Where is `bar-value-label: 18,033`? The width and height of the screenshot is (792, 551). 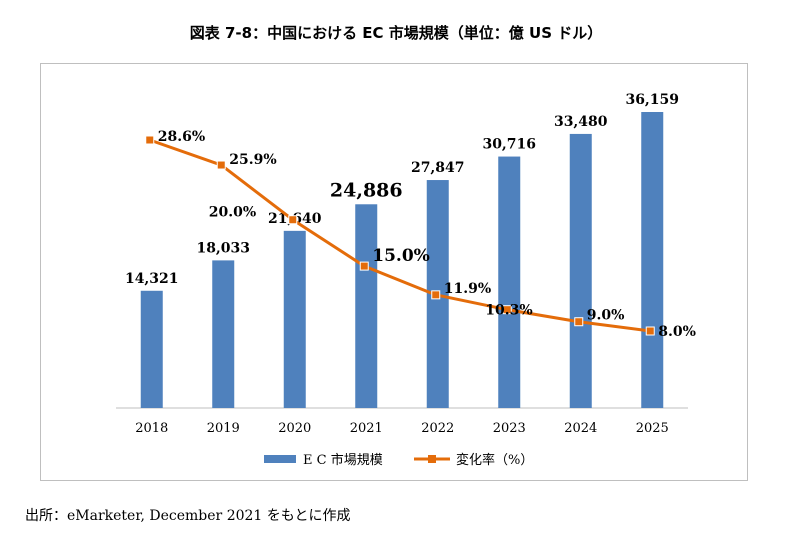
bar-value-label: 18,033 is located at coordinates (223, 248).